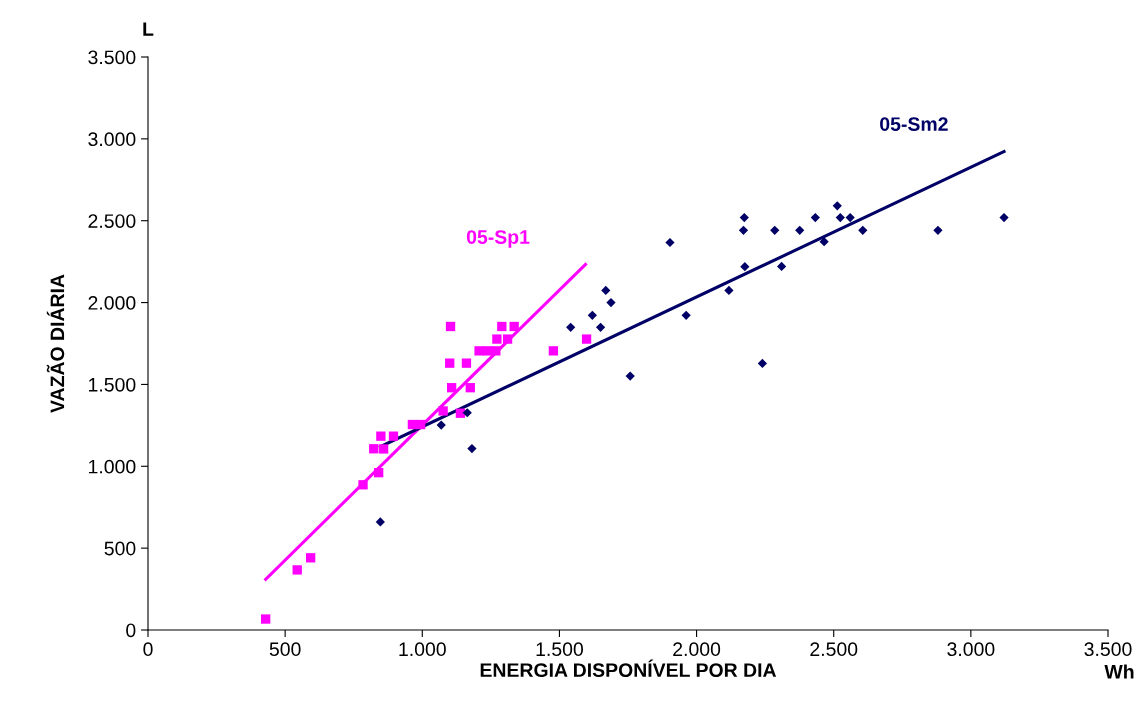 The image size is (1147, 721). Describe the element at coordinates (1108, 649) in the screenshot. I see `x-tick-label: 3.500` at that location.